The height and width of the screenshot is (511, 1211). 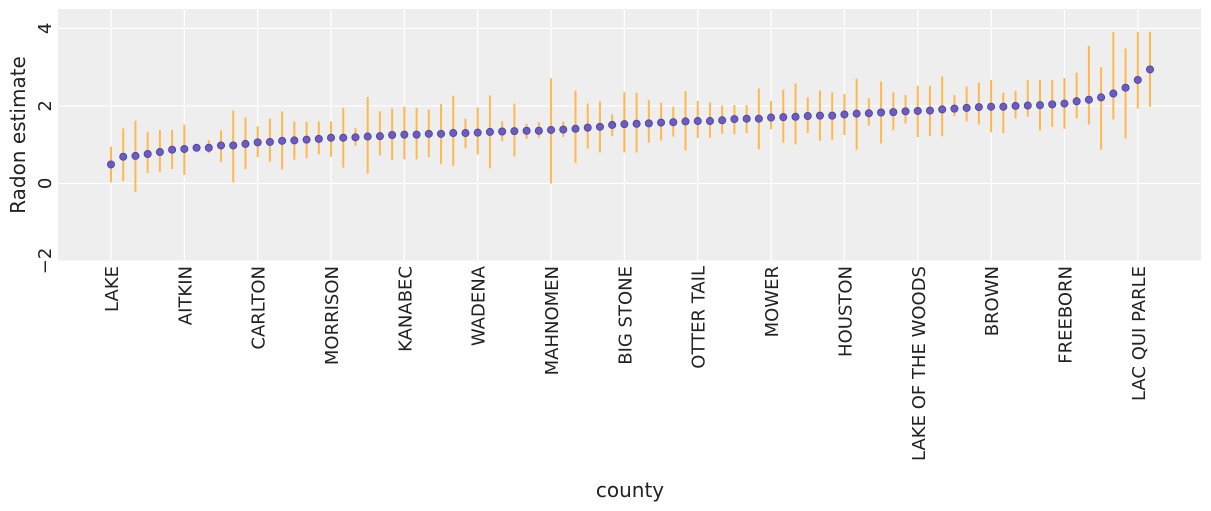 What do you see at coordinates (259, 308) in the screenshot?
I see `x-tick-label: CARLTON` at bounding box center [259, 308].